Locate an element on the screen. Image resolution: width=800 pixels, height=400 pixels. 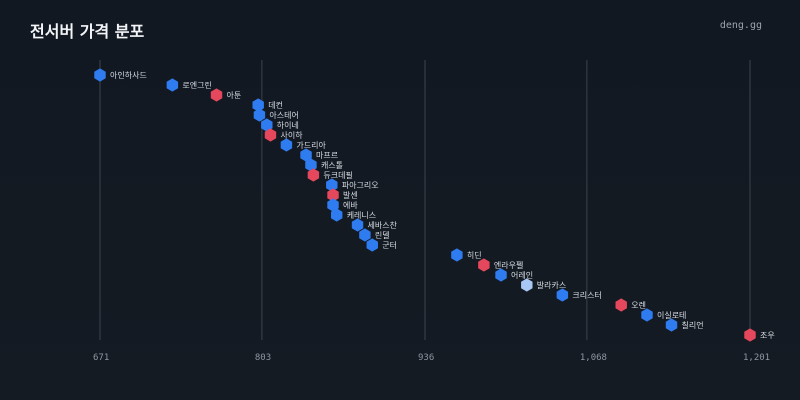
point-label: 크리스터 is located at coordinates (586, 295).